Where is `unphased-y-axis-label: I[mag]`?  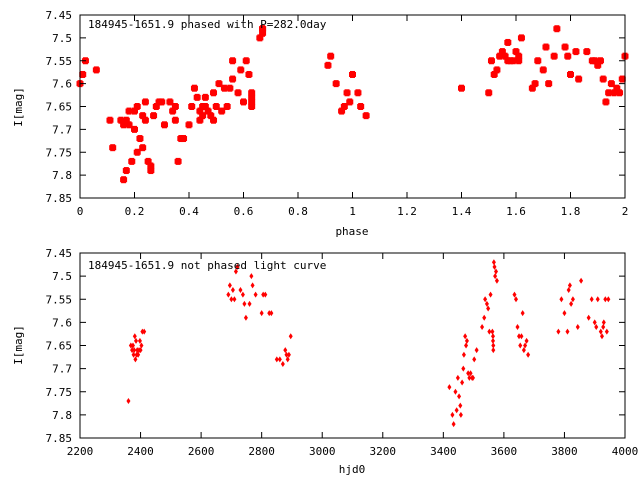 unphased-y-axis-label: I[mag] is located at coordinates (18, 345).